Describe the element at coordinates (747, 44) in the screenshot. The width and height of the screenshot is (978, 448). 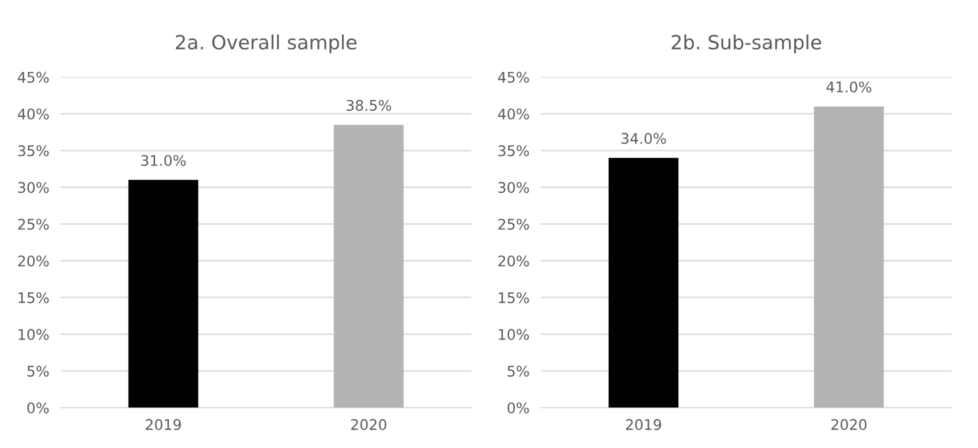
I see `chart-title: 2b. Sub-sample` at that location.